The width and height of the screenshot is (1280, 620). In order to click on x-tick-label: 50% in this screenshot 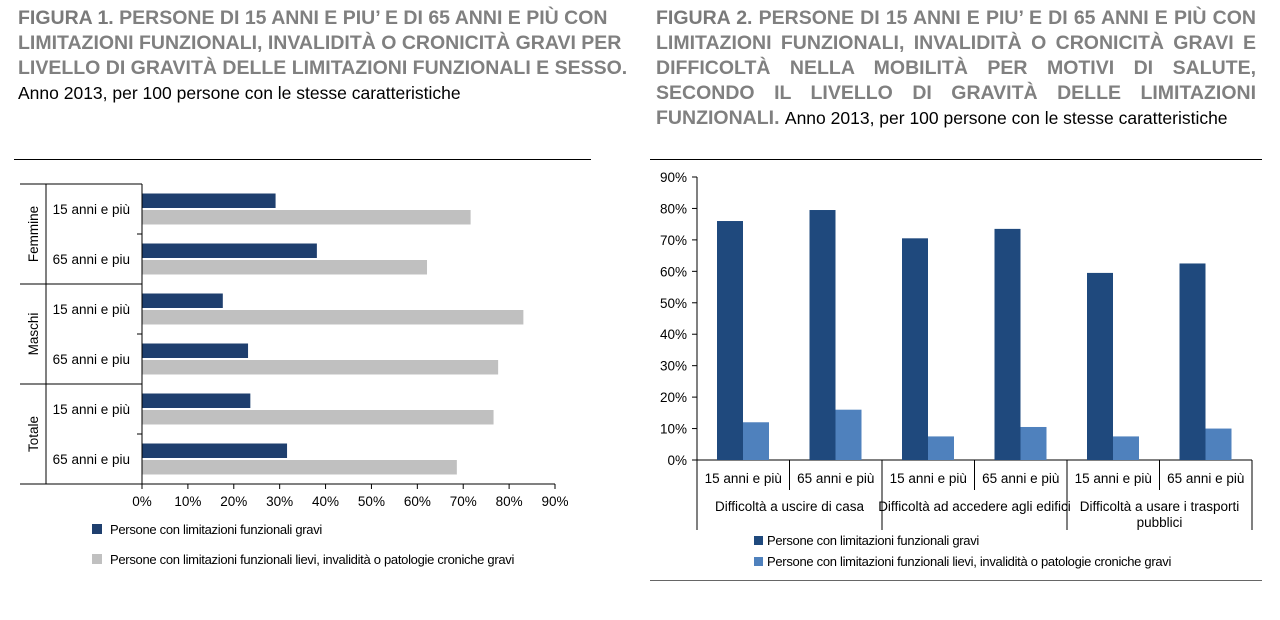, I will do `click(371, 501)`.